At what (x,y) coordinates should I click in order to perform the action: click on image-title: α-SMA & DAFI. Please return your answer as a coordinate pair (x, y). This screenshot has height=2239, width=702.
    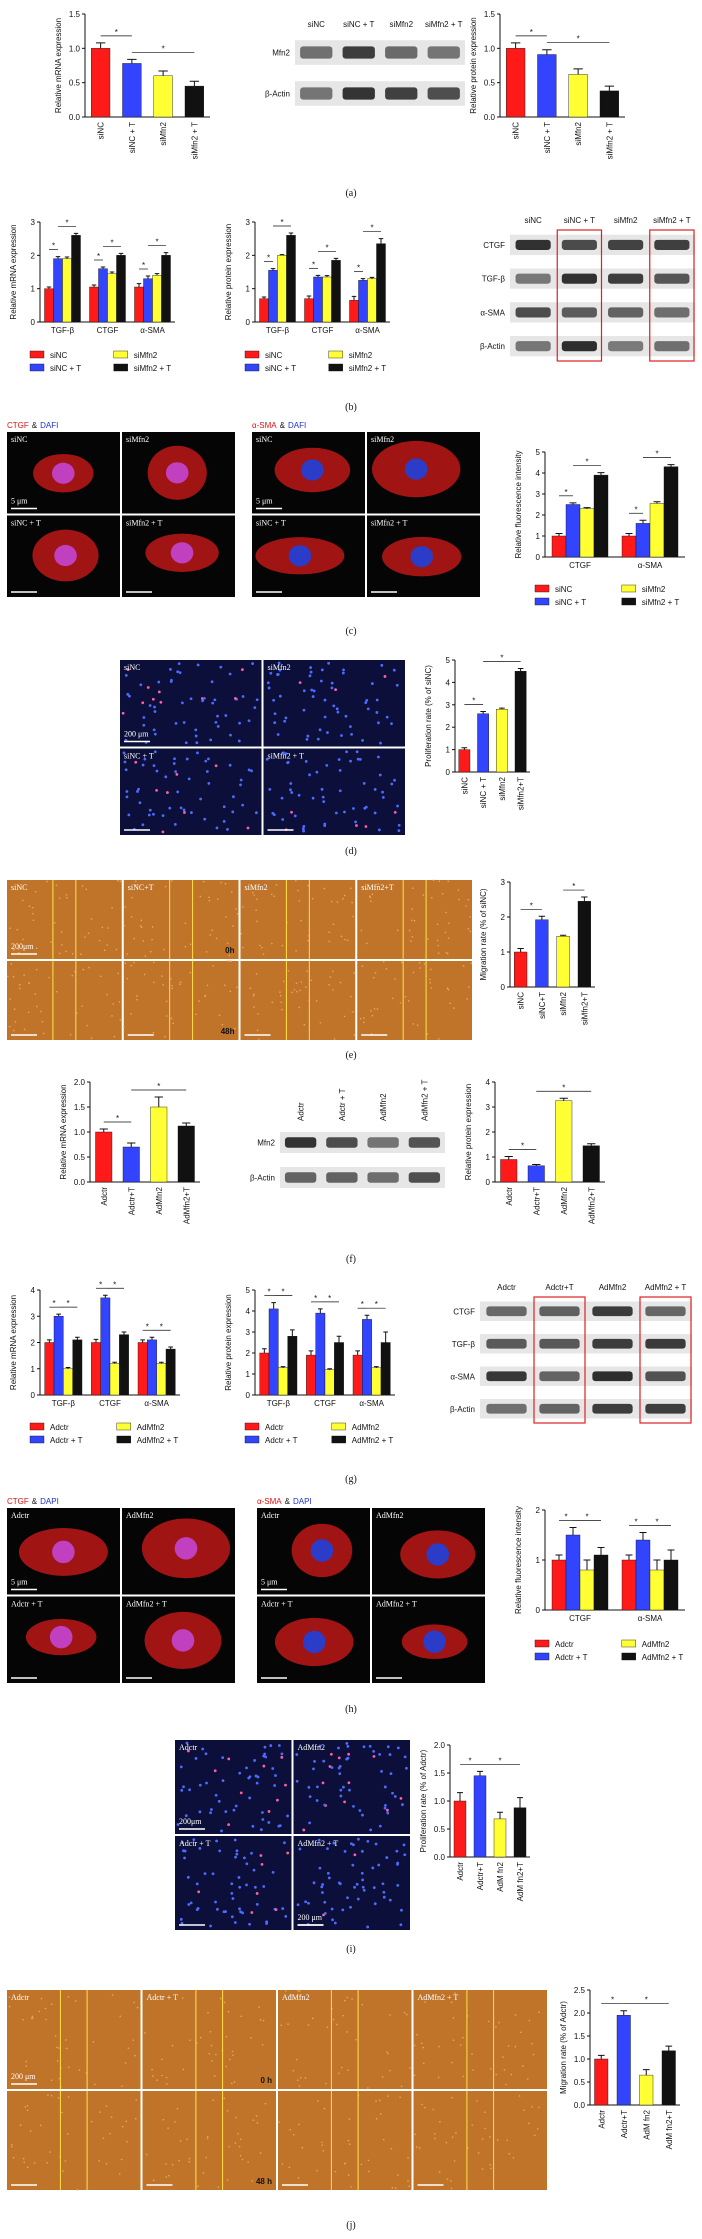
    Looking at the image, I should click on (279, 425).